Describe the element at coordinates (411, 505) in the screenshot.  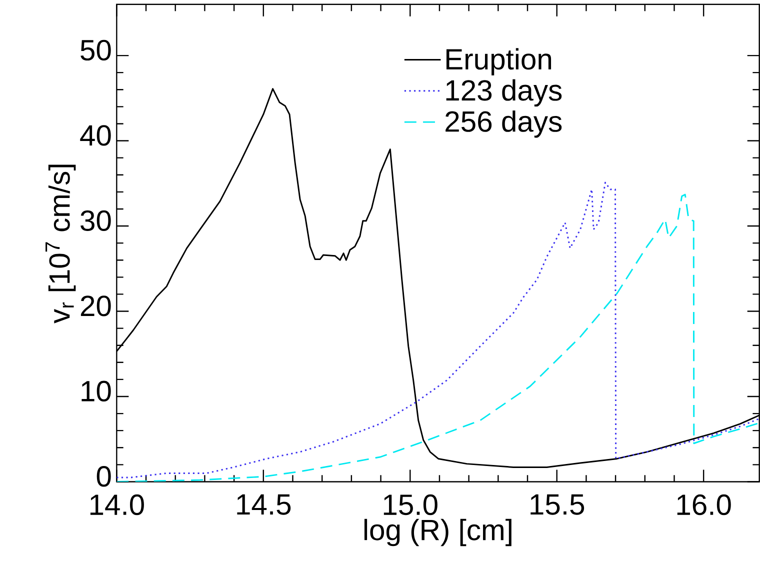
I see `x-tick-label: 15.0` at that location.